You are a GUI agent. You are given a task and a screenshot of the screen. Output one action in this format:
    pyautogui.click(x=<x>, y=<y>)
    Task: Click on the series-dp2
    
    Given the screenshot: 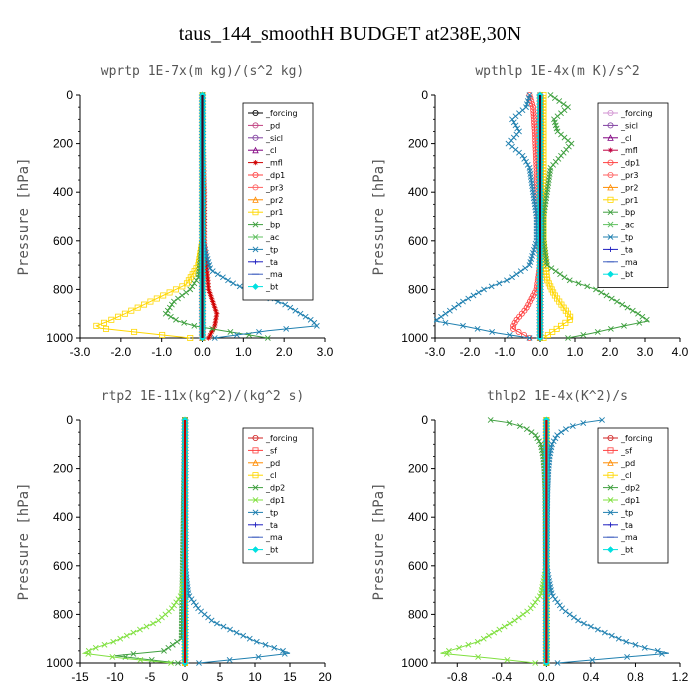 What is the action you would take?
    pyautogui.click(x=151, y=541)
    